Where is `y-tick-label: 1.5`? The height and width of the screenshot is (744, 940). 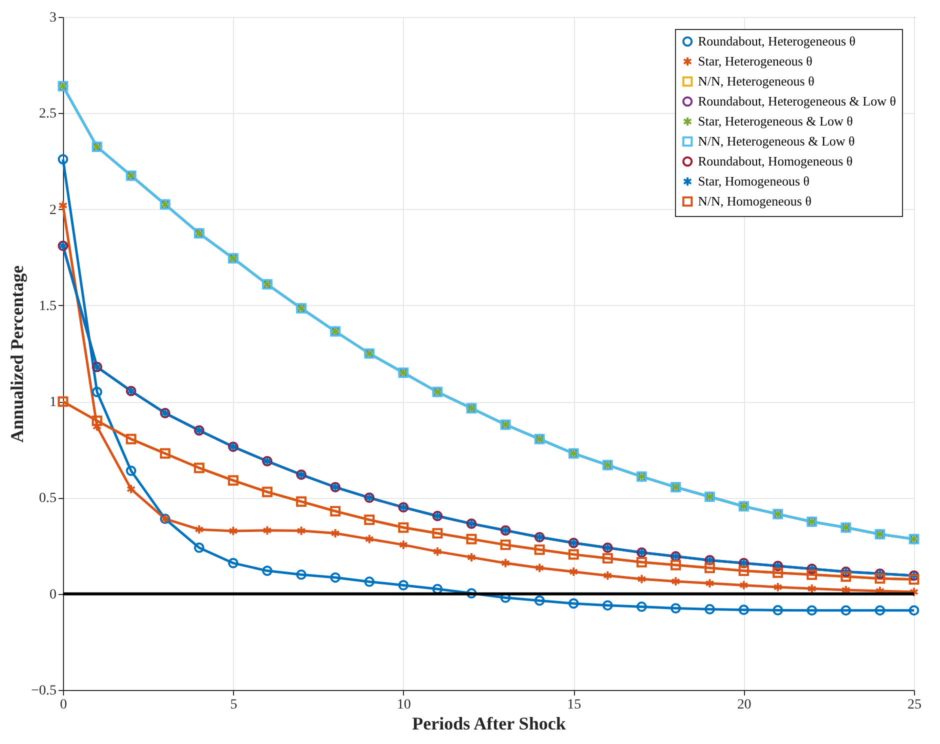
y-tick-label: 1.5 is located at coordinates (47, 306).